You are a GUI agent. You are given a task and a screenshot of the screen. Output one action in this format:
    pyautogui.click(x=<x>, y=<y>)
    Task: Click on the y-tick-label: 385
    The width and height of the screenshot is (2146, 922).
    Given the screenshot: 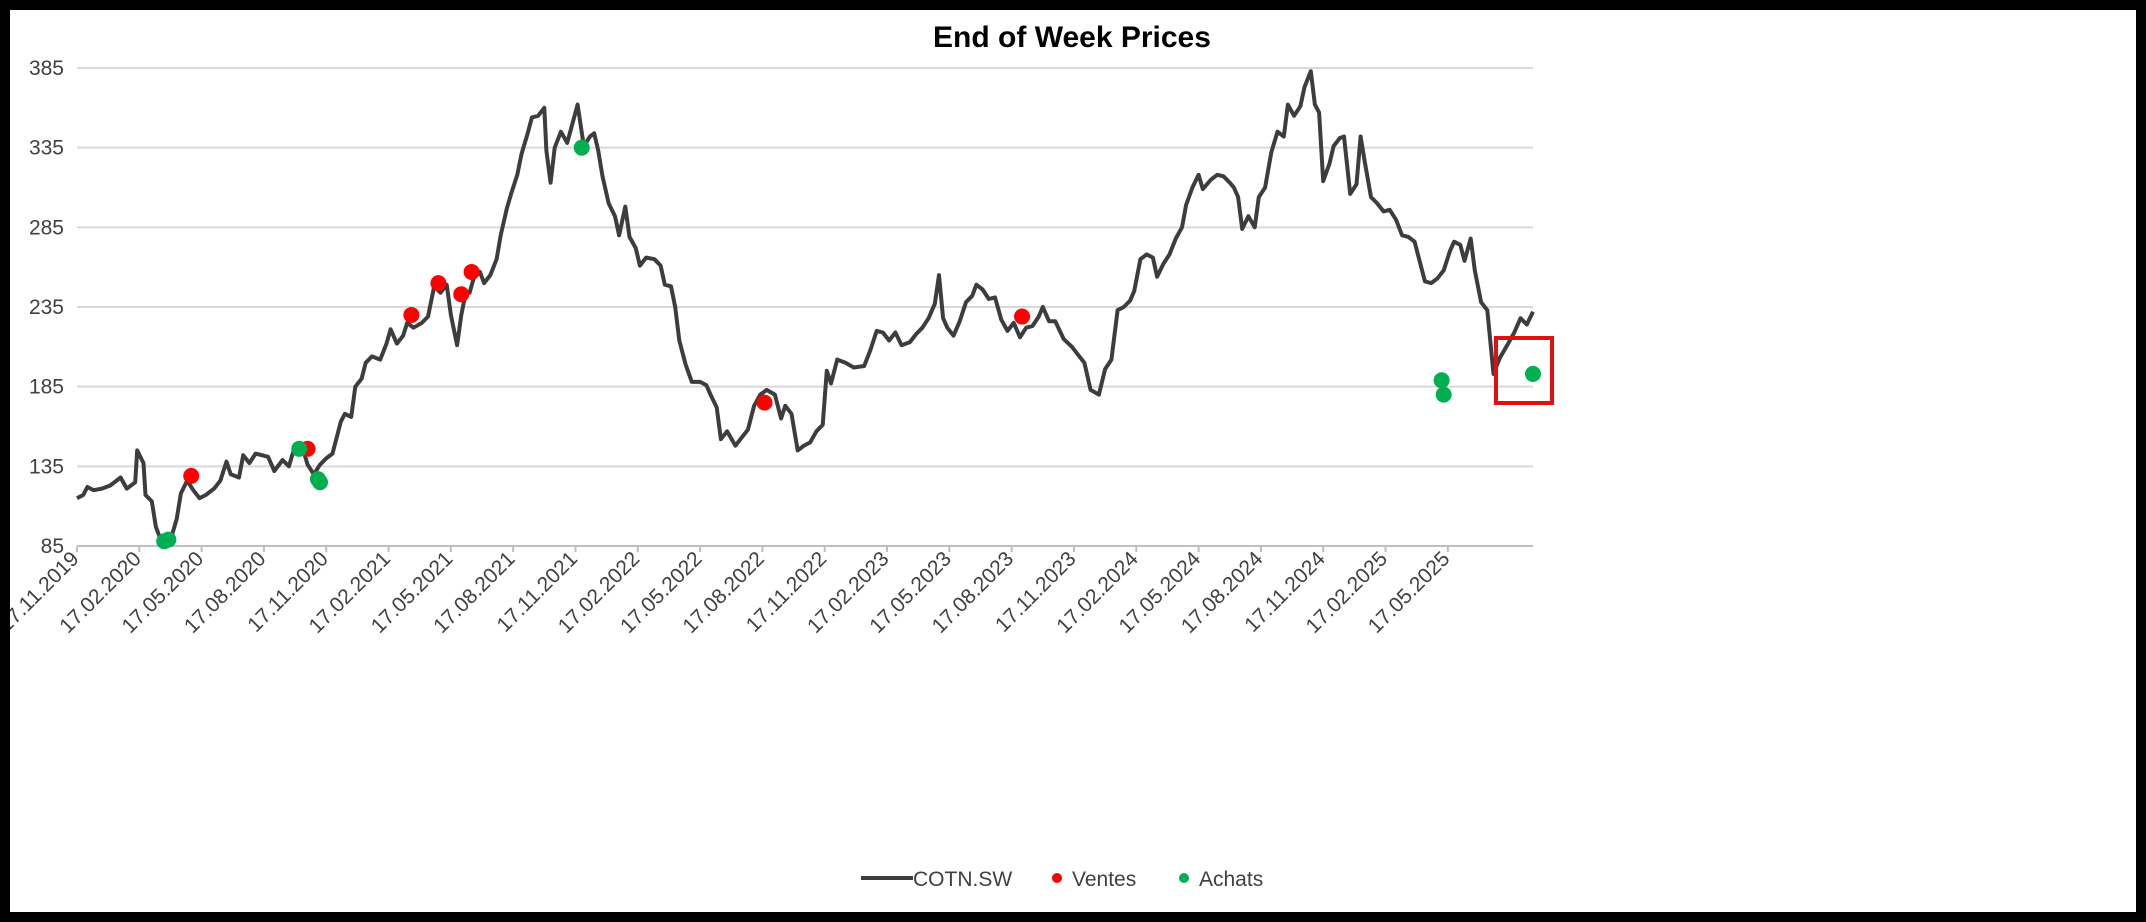 What is the action you would take?
    pyautogui.click(x=46, y=68)
    